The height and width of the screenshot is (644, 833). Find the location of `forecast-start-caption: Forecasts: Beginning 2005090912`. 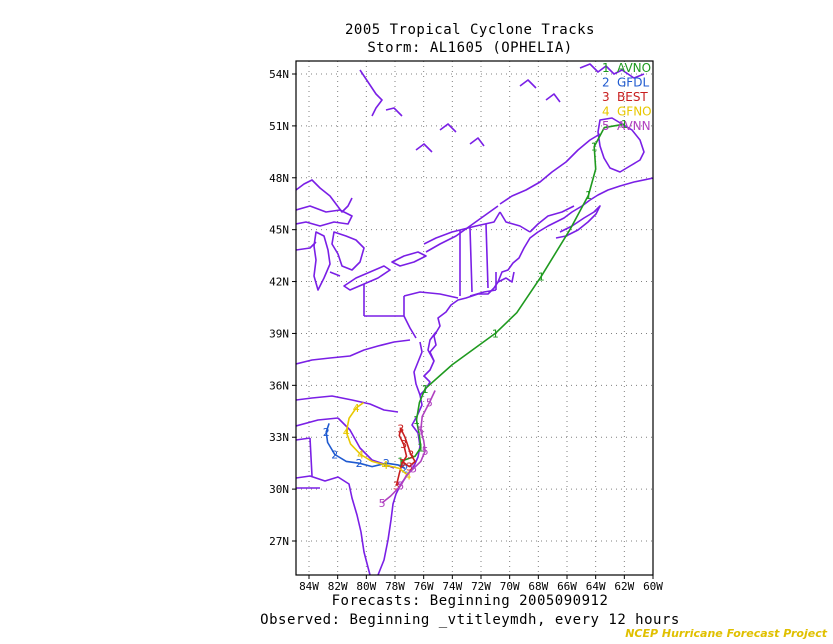

forecast-start-caption: Forecasts: Beginning 2005090912 is located at coordinates (470, 601).